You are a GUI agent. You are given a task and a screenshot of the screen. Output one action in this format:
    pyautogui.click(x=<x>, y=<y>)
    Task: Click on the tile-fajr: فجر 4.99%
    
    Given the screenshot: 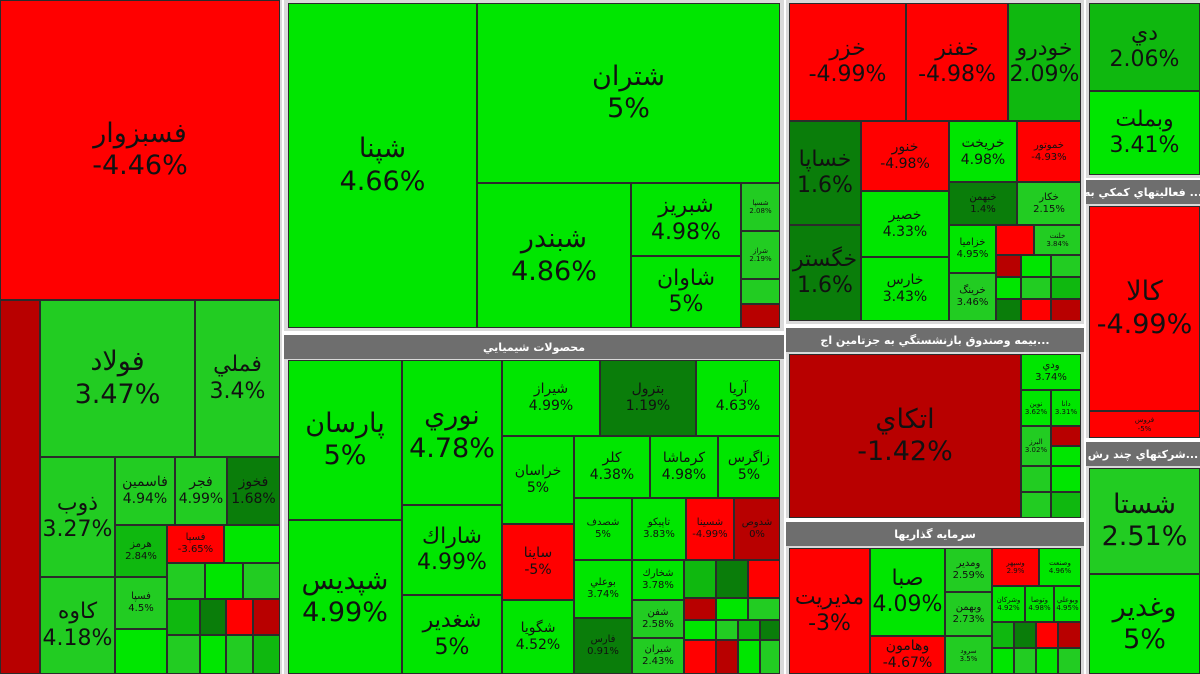 What is the action you would take?
    pyautogui.click(x=201, y=491)
    